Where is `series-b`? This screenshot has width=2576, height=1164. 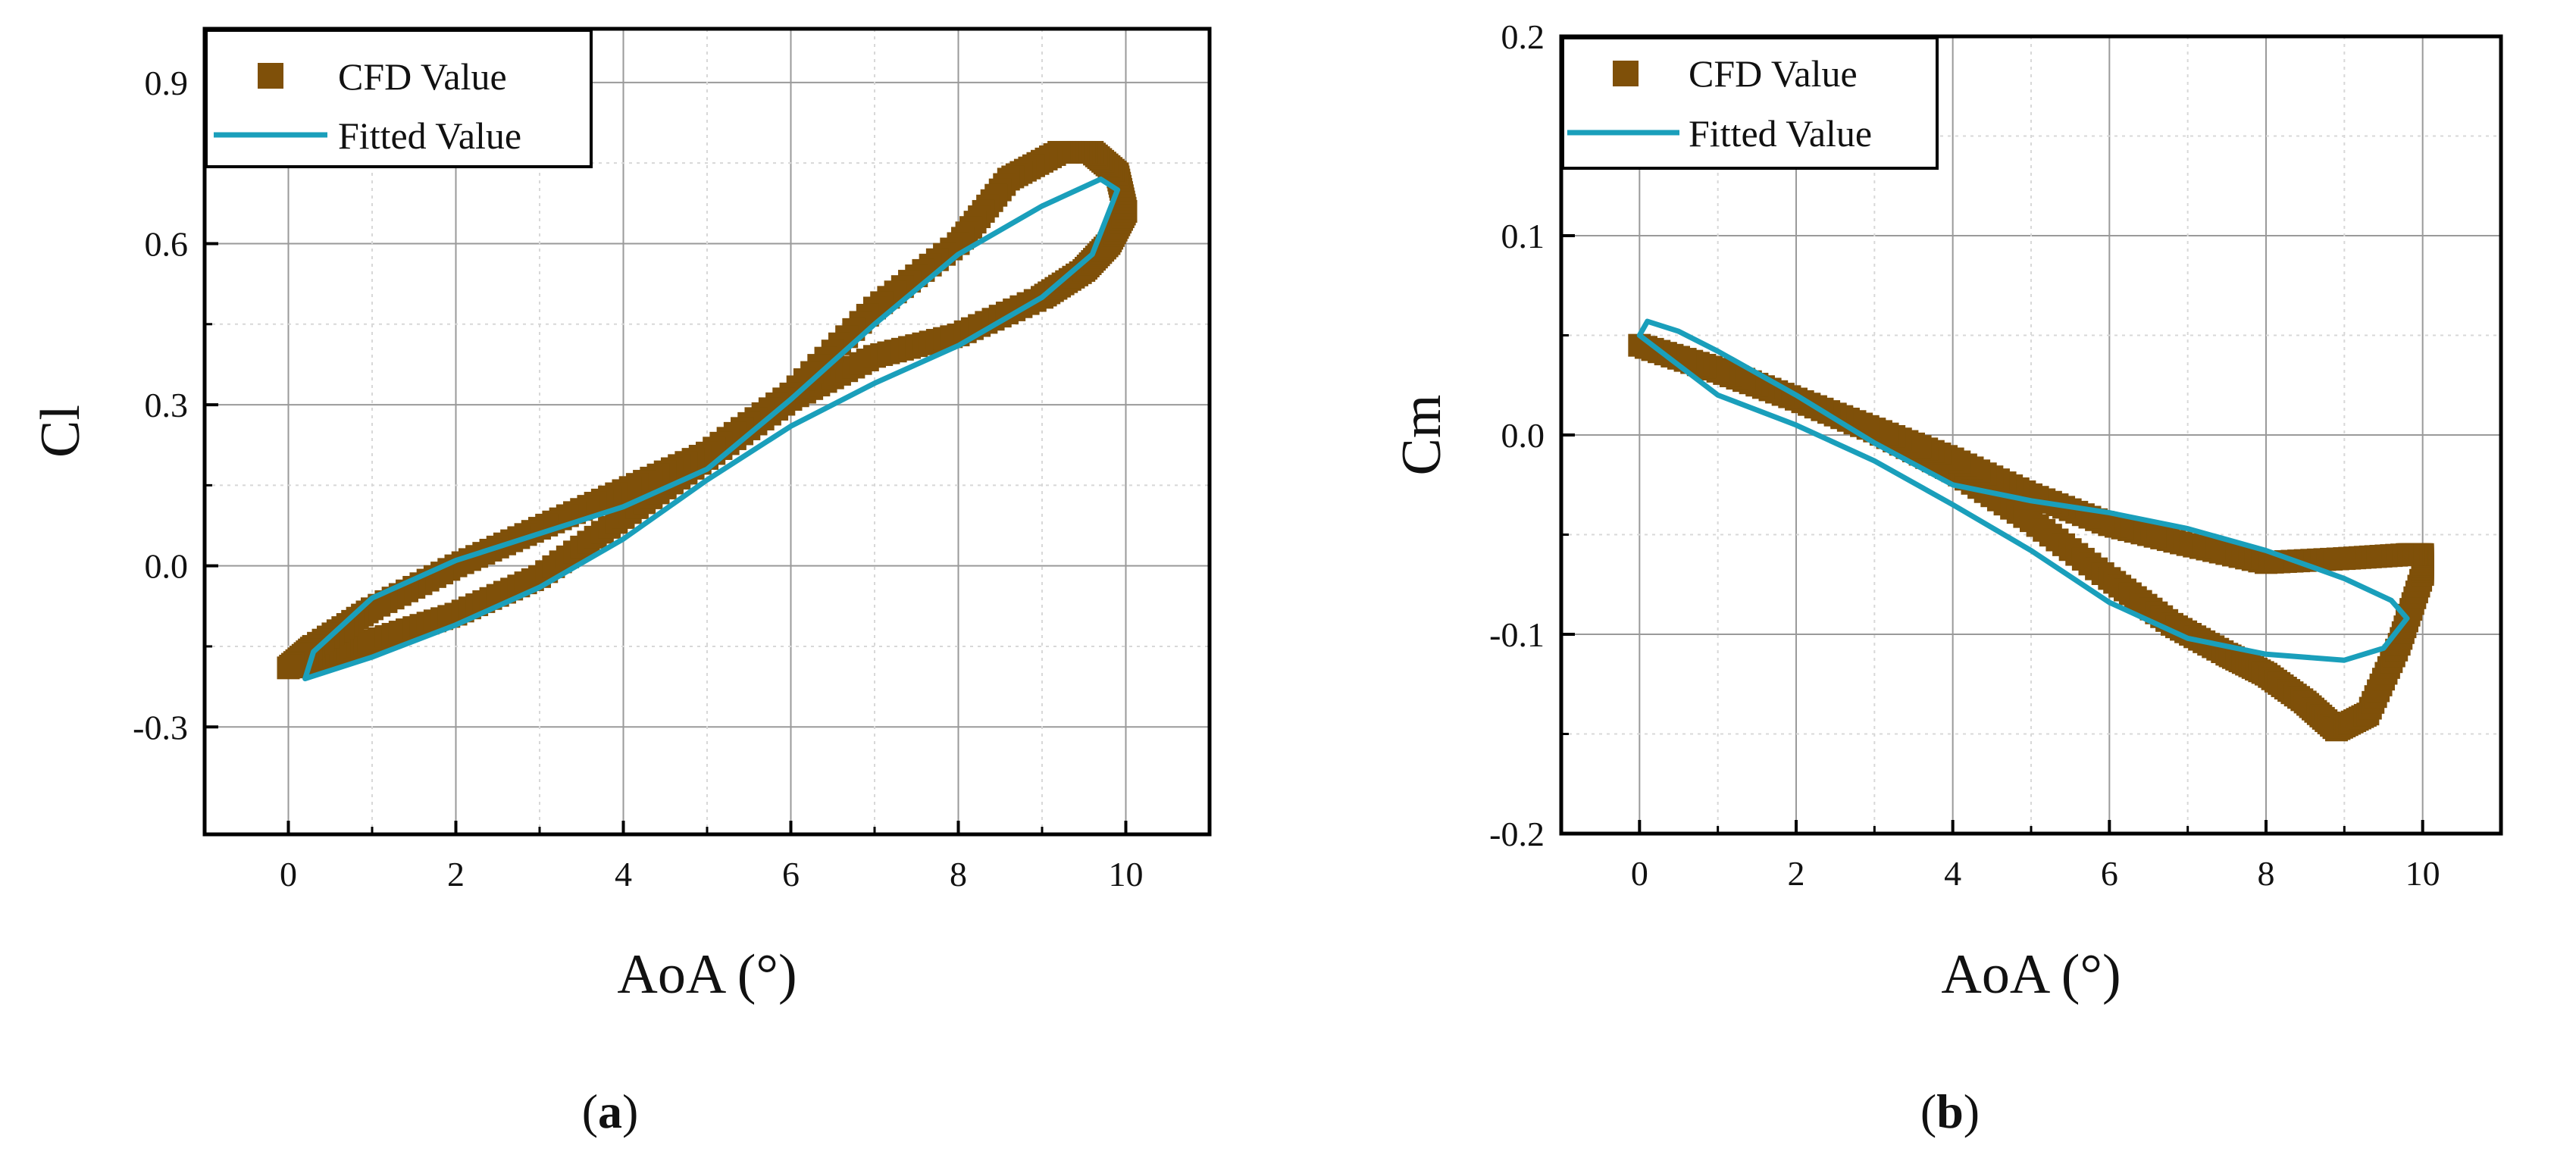
series-b is located at coordinates (2031, 530).